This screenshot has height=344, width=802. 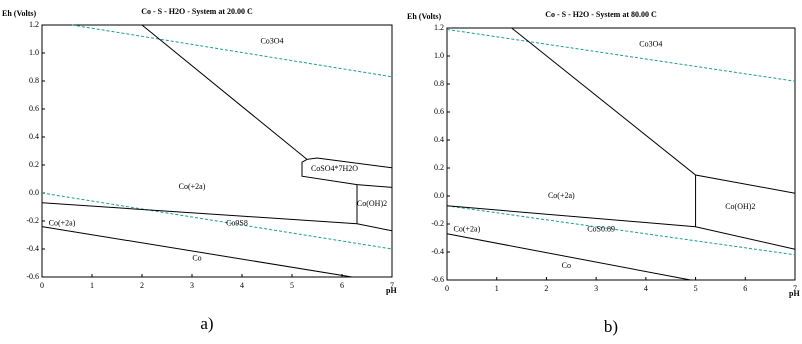 What do you see at coordinates (237, 223) in the screenshot?
I see `region-label: Co9S8` at bounding box center [237, 223].